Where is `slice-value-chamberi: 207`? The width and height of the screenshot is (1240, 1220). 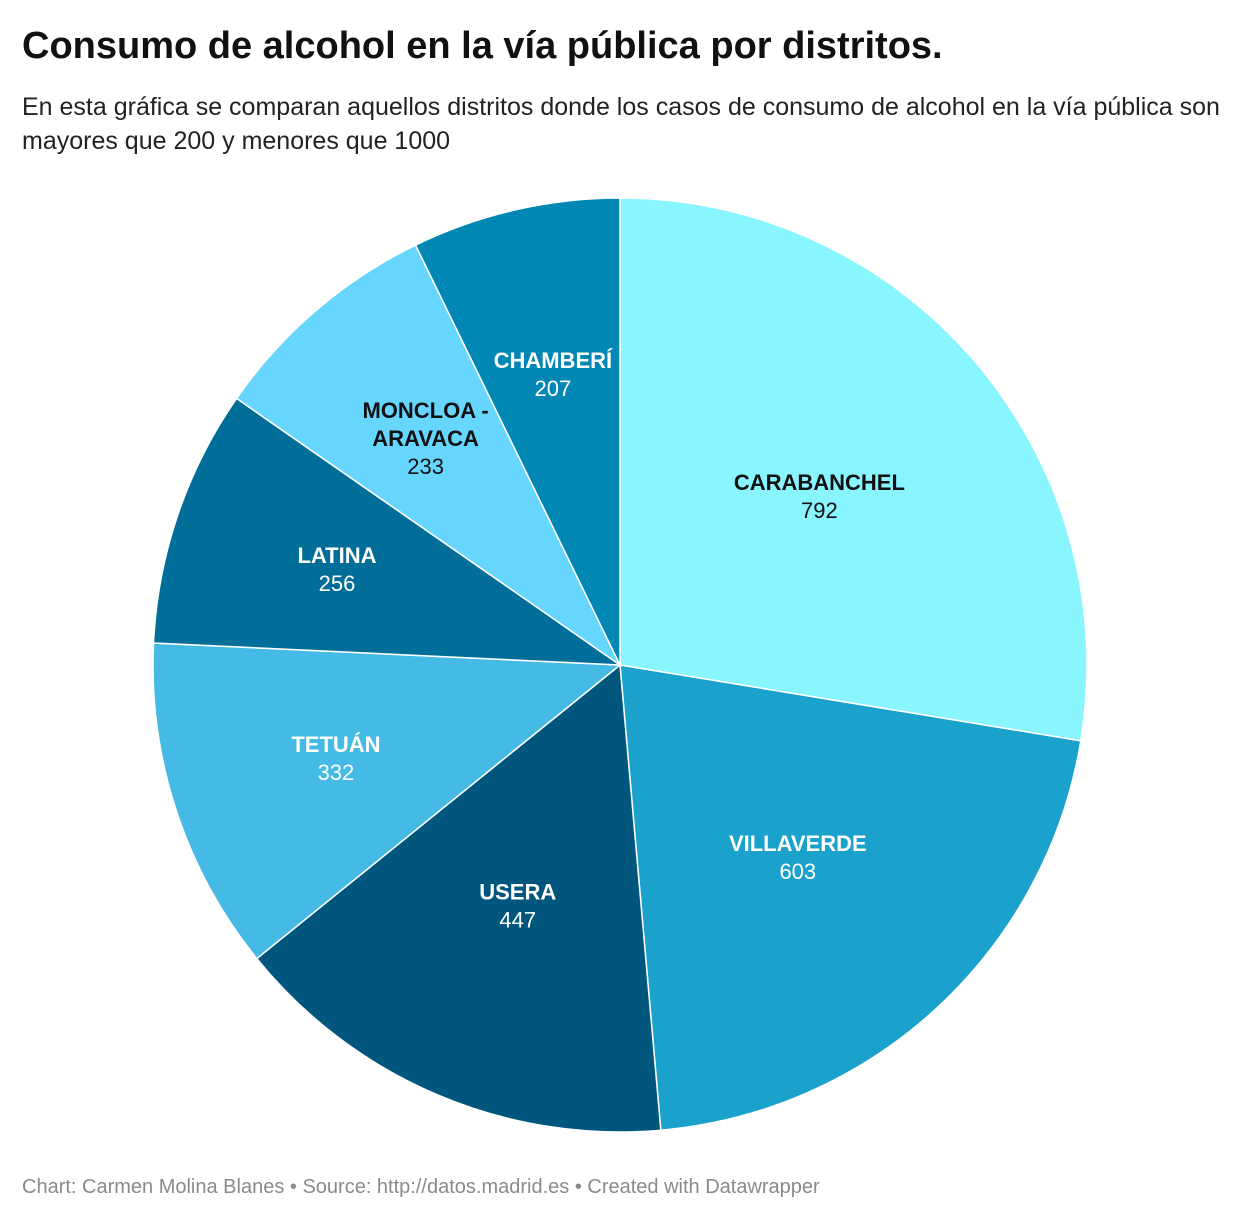
slice-value-chamberi: 207 is located at coordinates (552, 388).